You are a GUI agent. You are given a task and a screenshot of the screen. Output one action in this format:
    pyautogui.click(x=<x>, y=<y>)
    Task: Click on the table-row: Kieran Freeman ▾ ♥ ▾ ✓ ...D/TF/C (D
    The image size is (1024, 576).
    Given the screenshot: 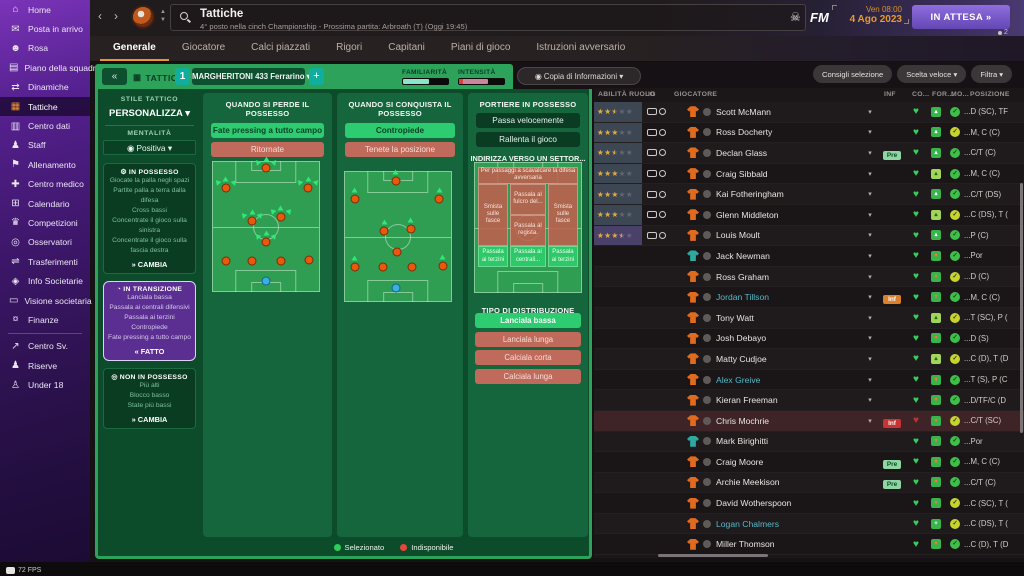 What is the action you would take?
    pyautogui.click(x=809, y=400)
    